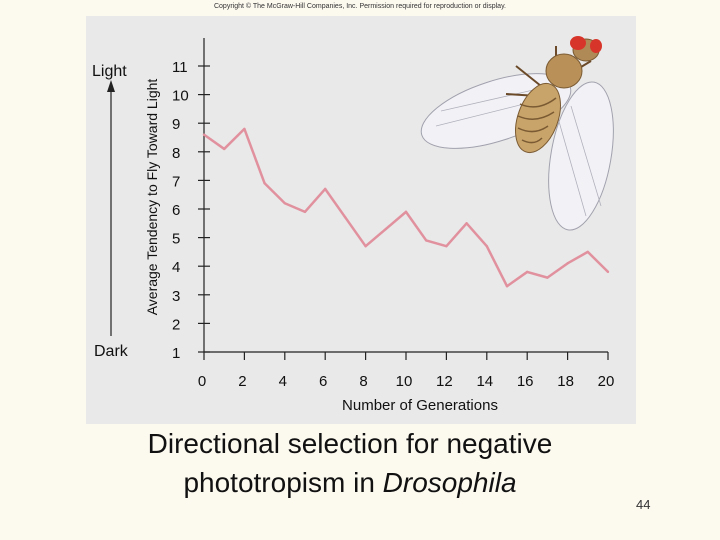 The width and height of the screenshot is (720, 540). Describe the element at coordinates (176, 353) in the screenshot. I see `y-tick-label: 1` at that location.